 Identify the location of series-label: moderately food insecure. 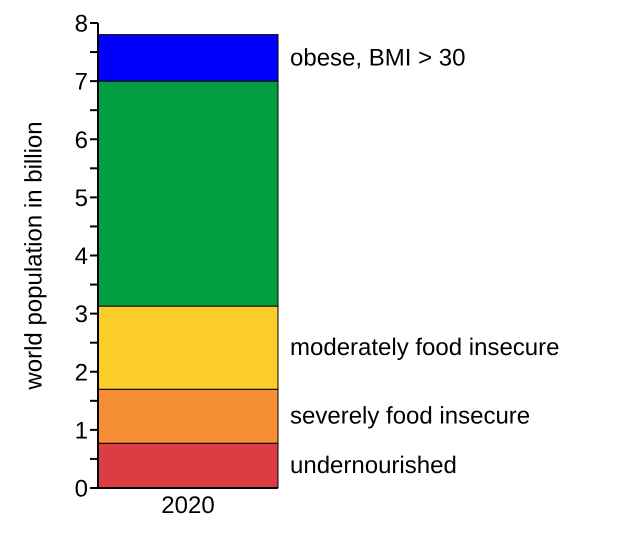
(425, 348).